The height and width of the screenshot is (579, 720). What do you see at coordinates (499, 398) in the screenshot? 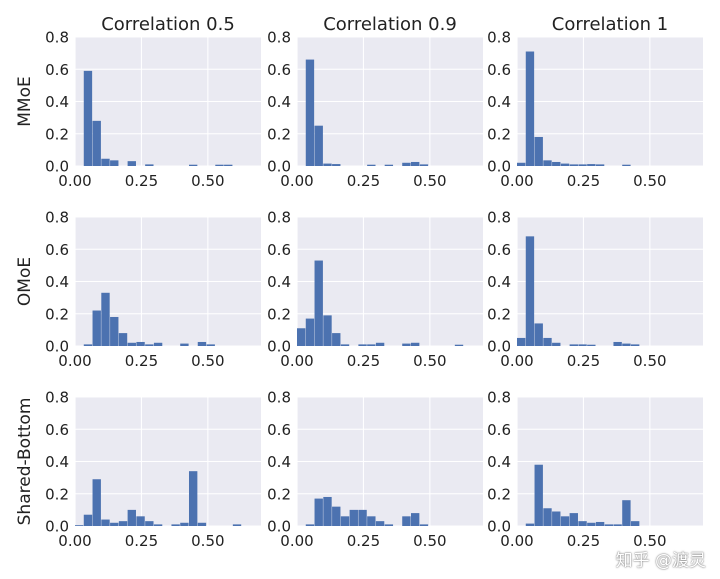
I see `panel-r2c2-ytick-label: 0.8` at bounding box center [499, 398].